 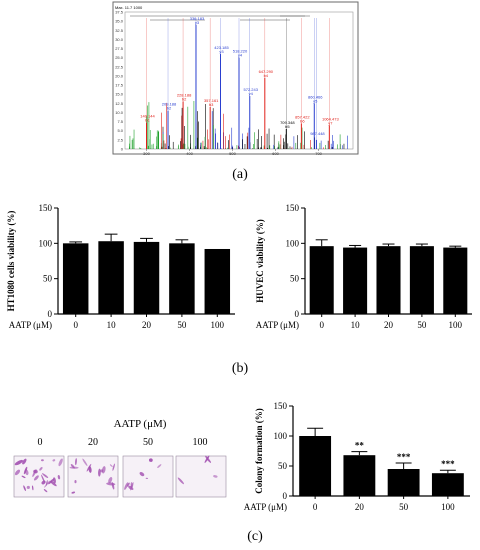 What do you see at coordinates (221, 47) in the screenshot?
I see `spectrum-peak-label: 423.185` at bounding box center [221, 47].